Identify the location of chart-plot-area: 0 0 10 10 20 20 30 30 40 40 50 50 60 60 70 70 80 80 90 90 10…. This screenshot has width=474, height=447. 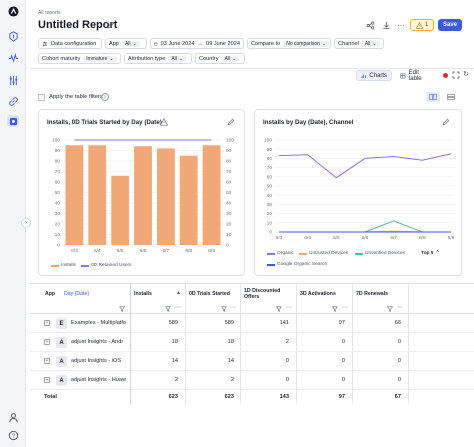
(142, 185).